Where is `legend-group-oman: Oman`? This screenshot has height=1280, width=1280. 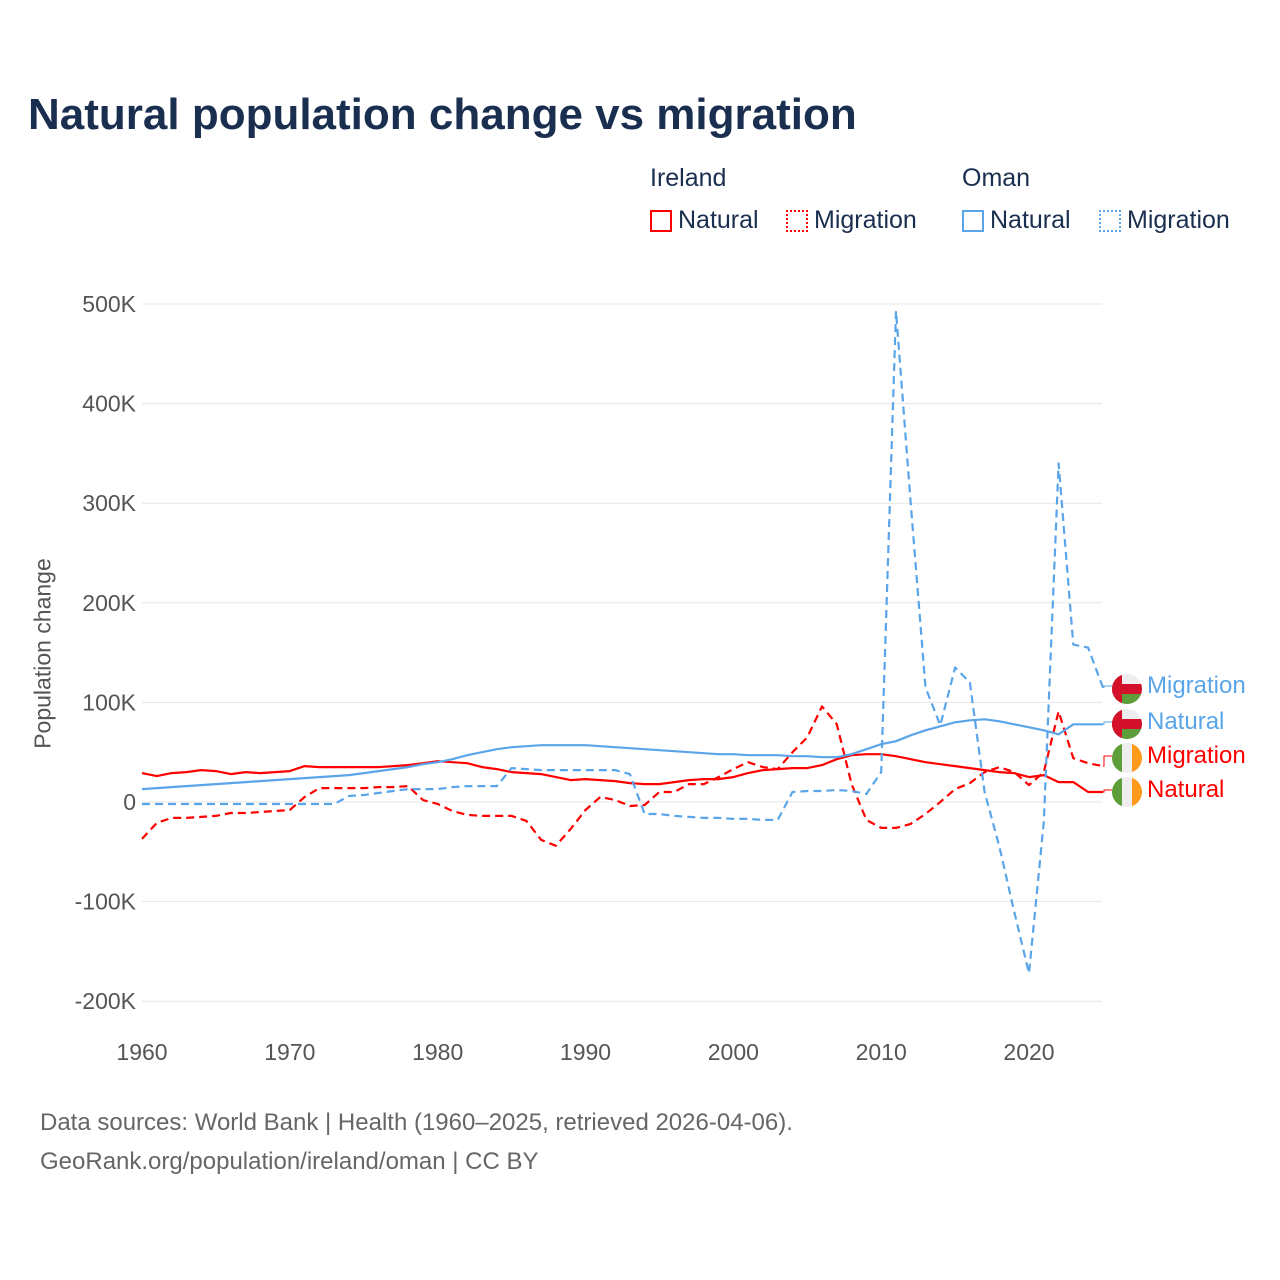
legend-group-oman: Oman is located at coordinates (996, 178).